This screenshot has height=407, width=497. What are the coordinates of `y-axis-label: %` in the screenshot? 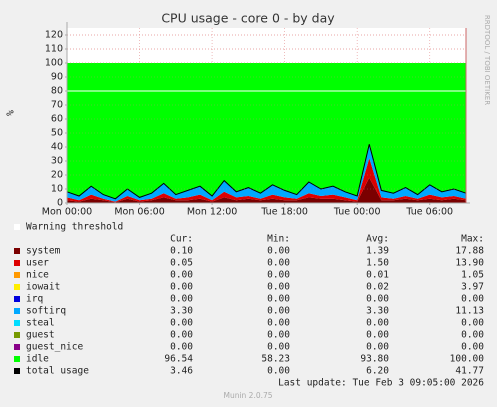 It's located at (11, 113).